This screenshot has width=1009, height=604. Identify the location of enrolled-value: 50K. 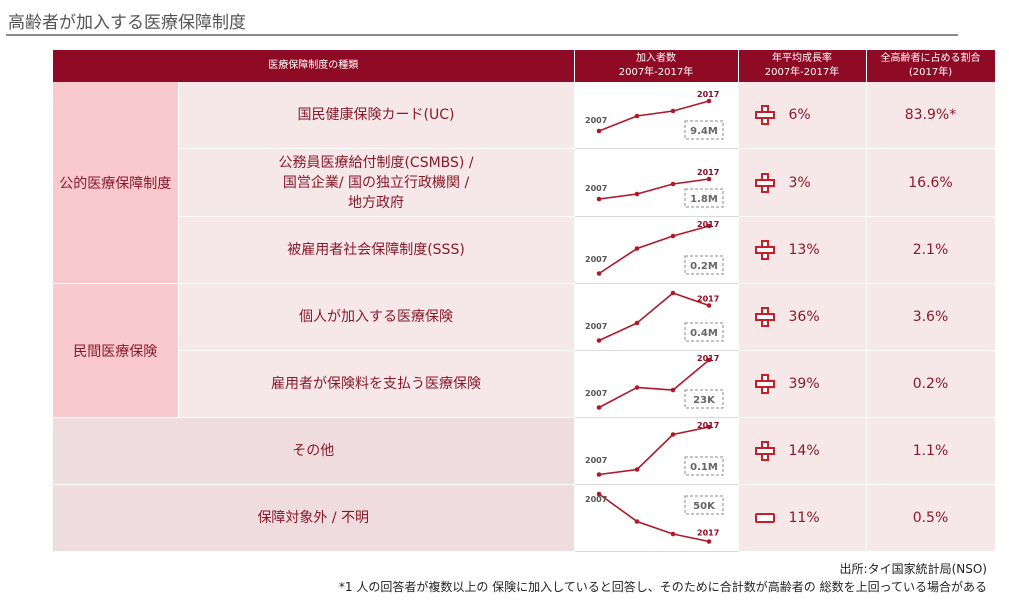
(704, 506).